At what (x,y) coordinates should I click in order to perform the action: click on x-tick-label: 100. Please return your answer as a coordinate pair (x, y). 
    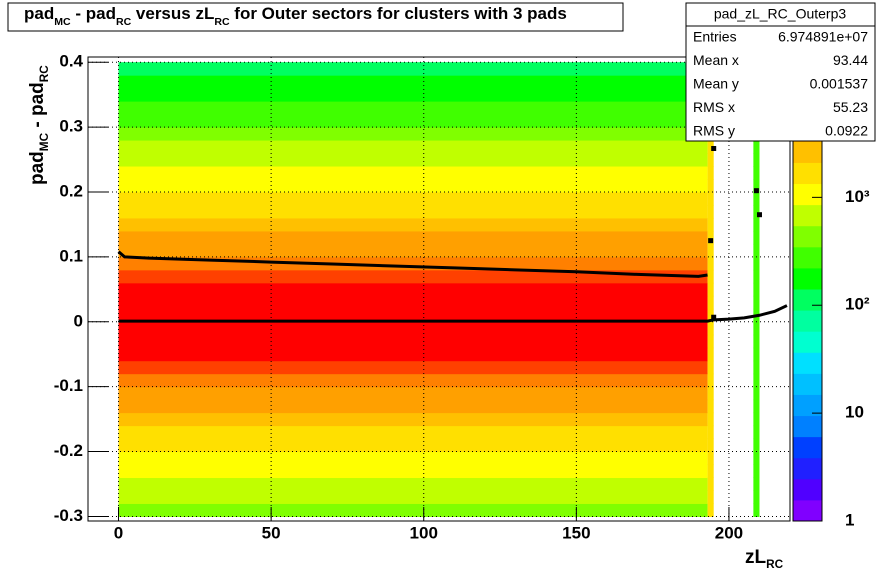
    Looking at the image, I should click on (424, 532).